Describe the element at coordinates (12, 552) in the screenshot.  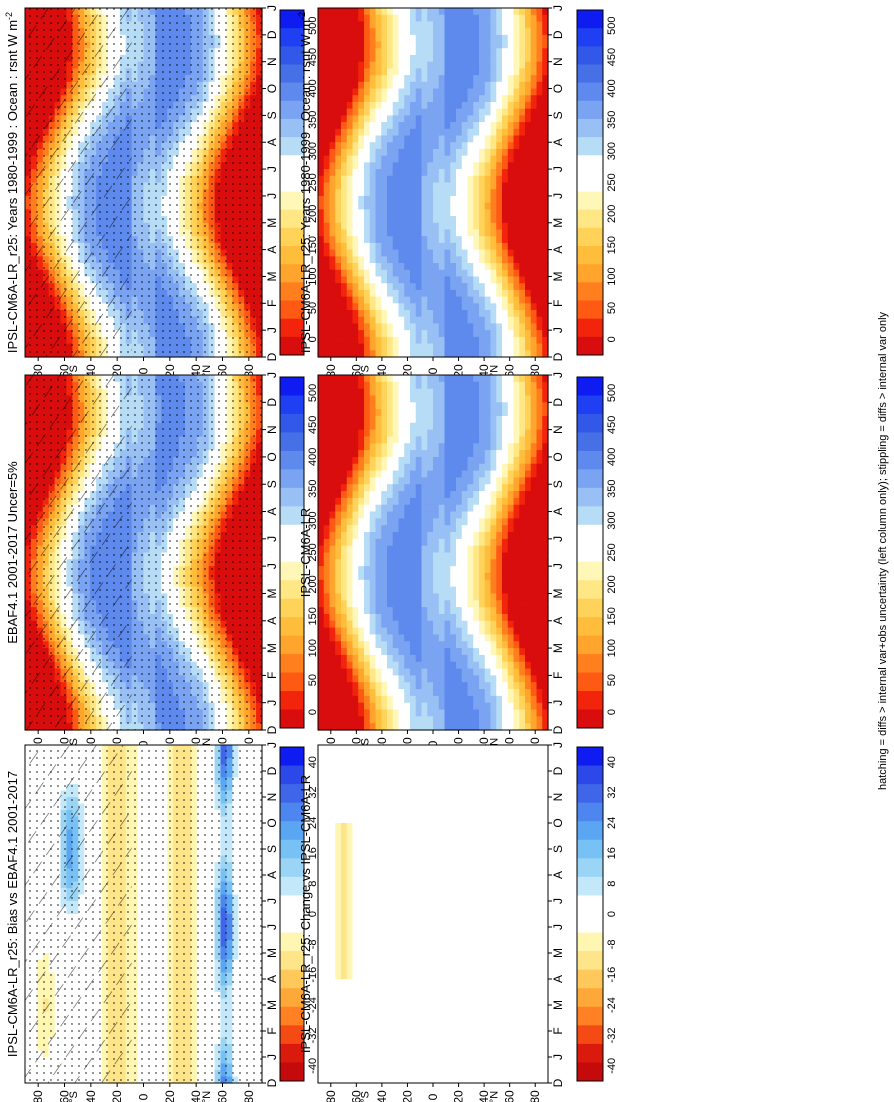
I see `panel-title: EBAF4.1 2001-2017 Uncer=5%` at that location.